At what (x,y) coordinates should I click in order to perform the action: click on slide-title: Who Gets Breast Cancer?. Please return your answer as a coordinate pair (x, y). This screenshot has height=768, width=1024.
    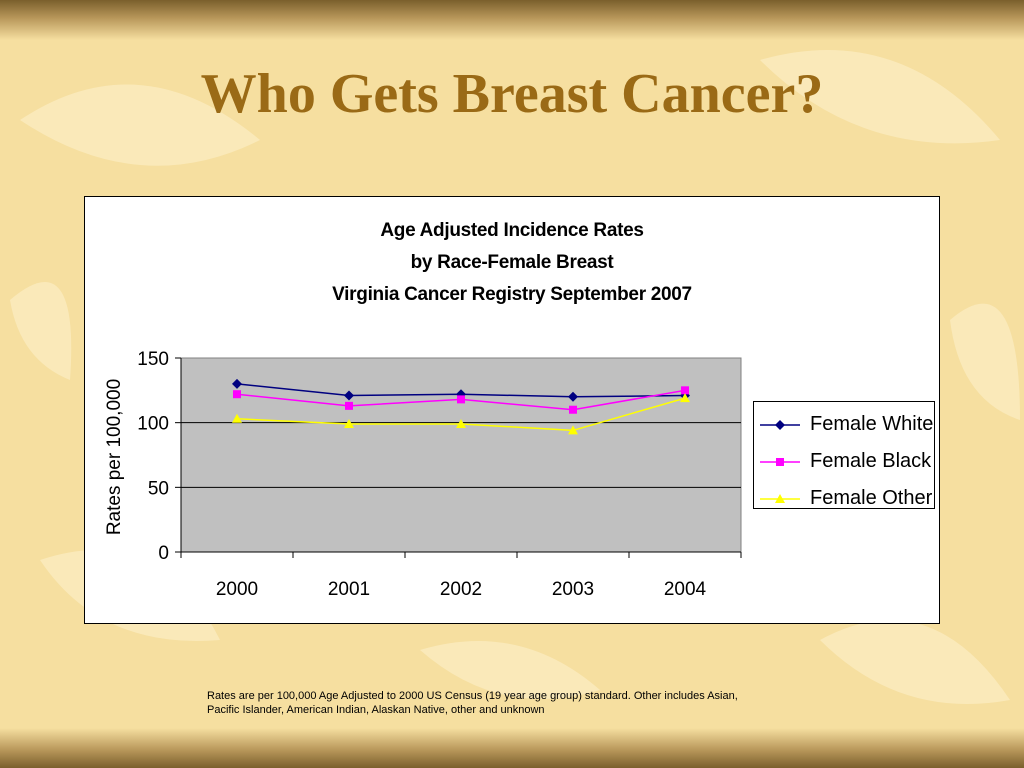
    Looking at the image, I should click on (512, 94).